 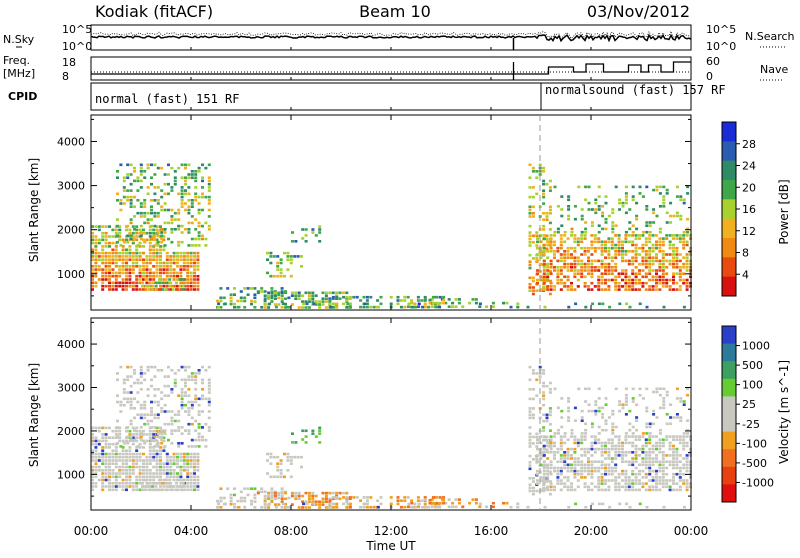 What do you see at coordinates (729, 423) in the screenshot?
I see `colorbar-swatch` at bounding box center [729, 423].